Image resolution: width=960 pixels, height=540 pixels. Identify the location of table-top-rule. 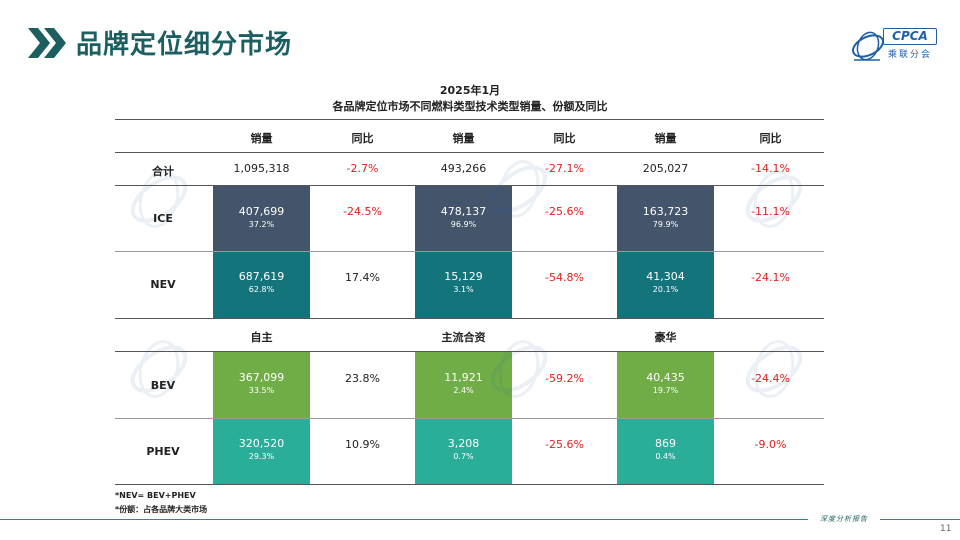
(469, 119).